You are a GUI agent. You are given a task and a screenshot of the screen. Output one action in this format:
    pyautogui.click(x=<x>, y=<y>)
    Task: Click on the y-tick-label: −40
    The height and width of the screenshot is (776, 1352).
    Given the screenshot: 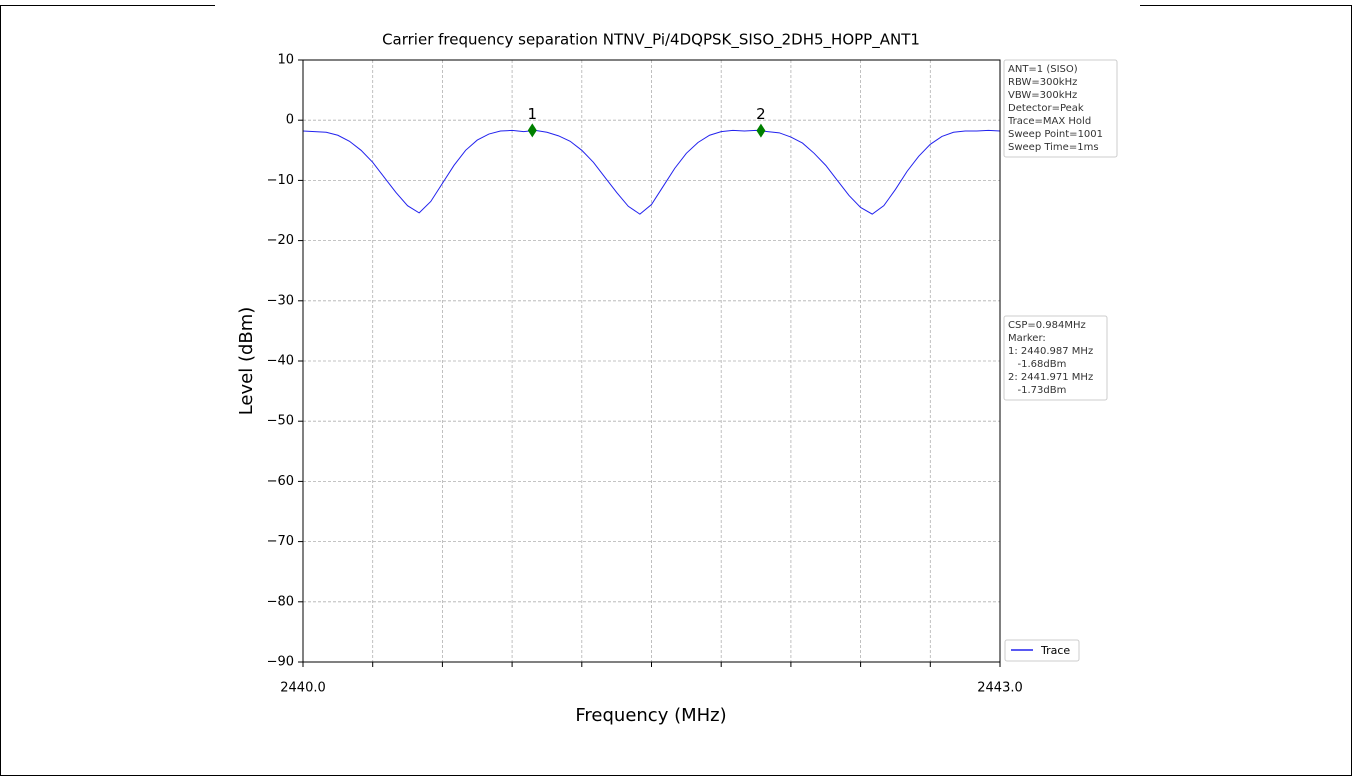 What is the action you would take?
    pyautogui.click(x=280, y=361)
    